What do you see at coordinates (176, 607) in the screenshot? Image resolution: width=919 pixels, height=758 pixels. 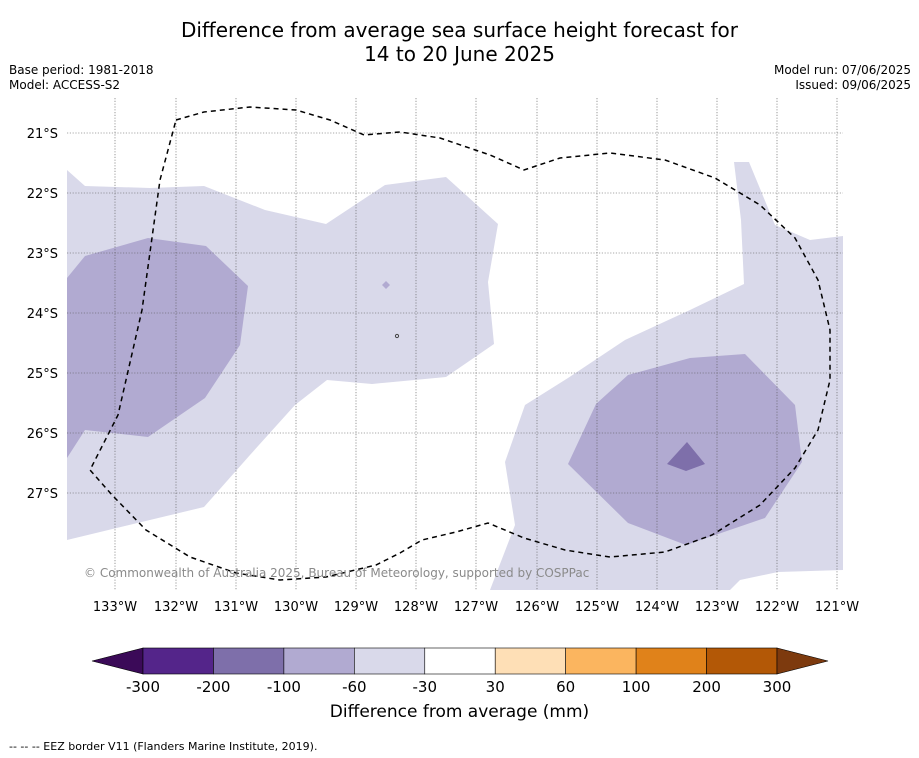 I see `lon-label: 132°W` at bounding box center [176, 607].